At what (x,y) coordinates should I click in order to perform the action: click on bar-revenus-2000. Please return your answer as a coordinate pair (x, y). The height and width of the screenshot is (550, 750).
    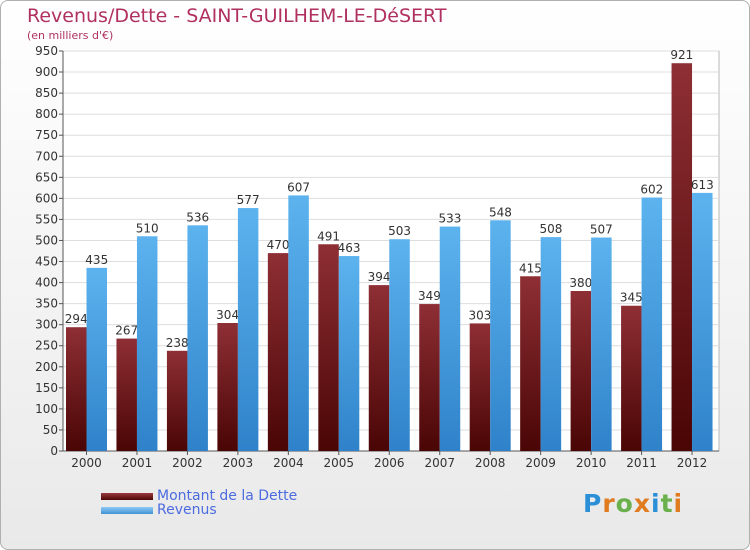
    Looking at the image, I should click on (96, 359).